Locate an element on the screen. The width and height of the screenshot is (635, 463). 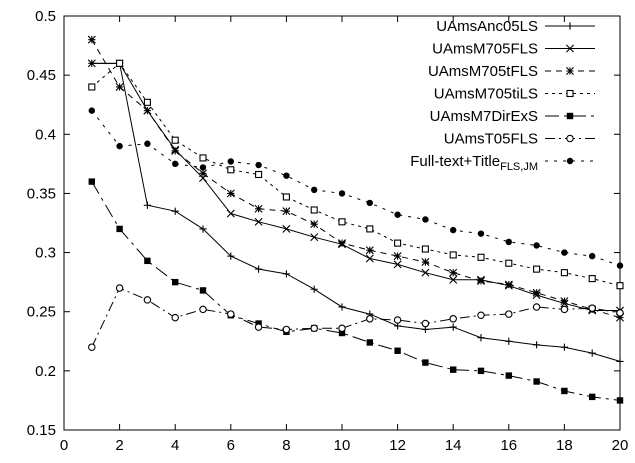
x-tick-label: 20 is located at coordinates (620, 445).